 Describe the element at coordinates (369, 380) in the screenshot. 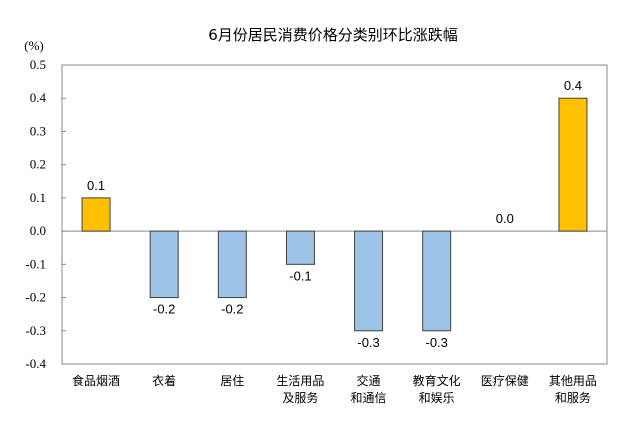

I see `x-tick-label: 交通` at that location.